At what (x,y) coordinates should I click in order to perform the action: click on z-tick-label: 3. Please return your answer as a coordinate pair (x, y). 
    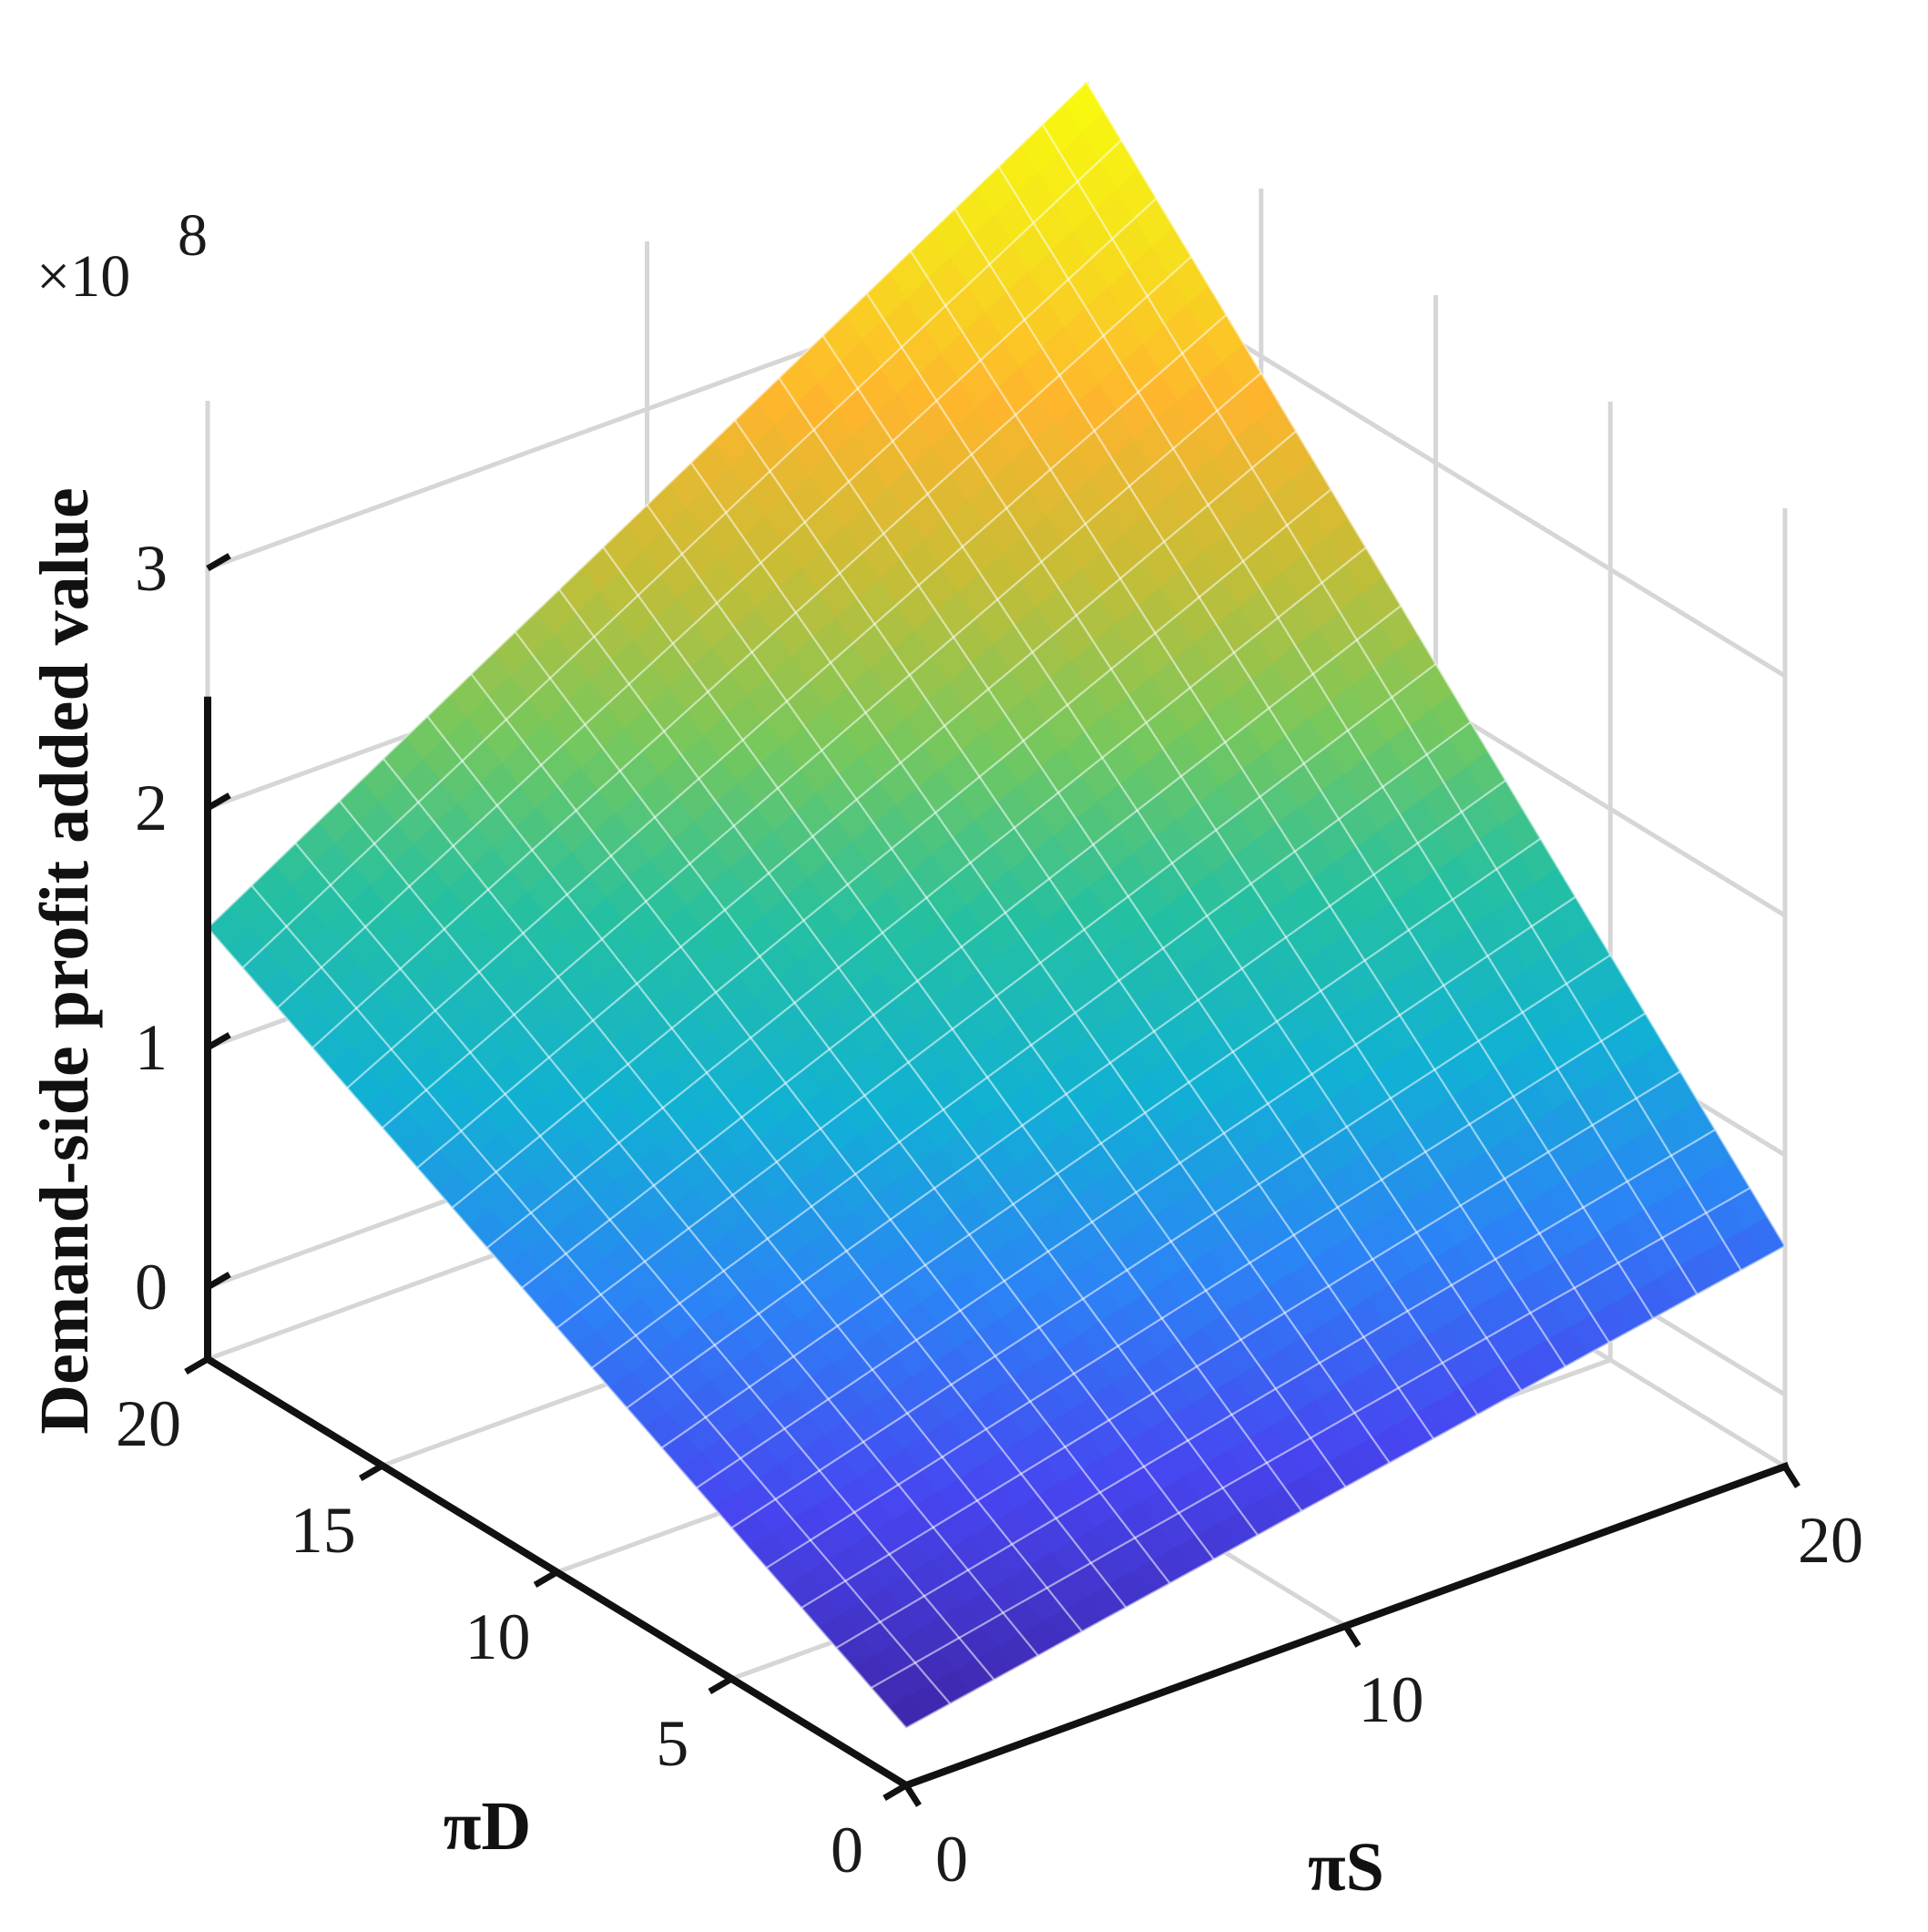
    Looking at the image, I should click on (152, 568).